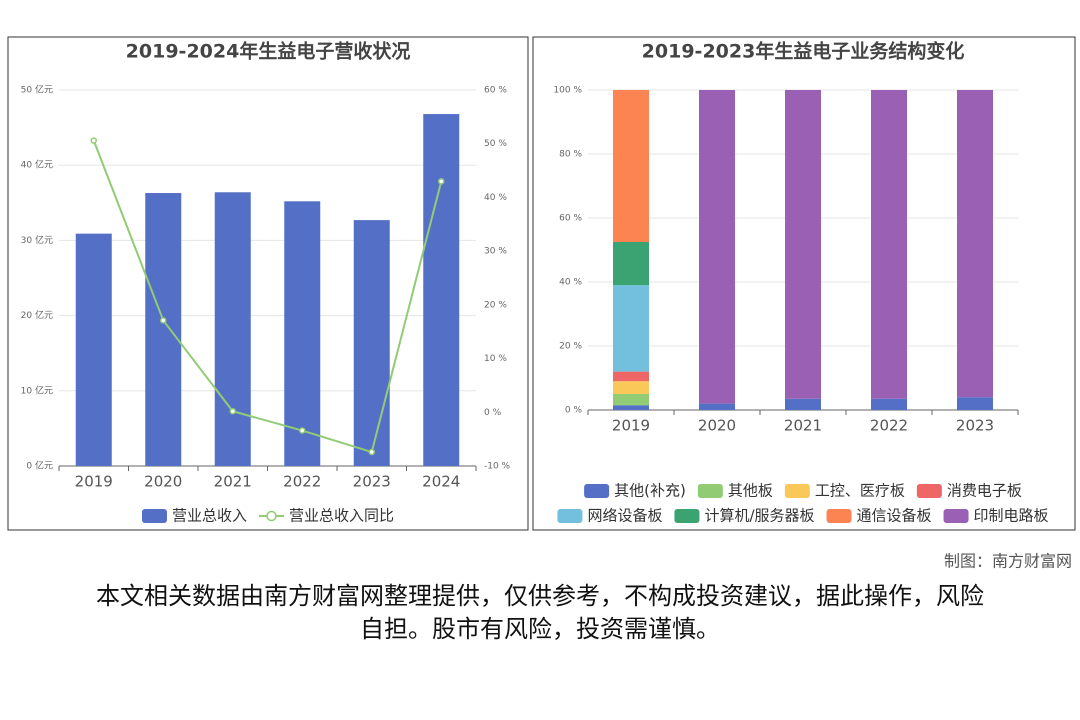  I want to click on line, so click(267, 297).